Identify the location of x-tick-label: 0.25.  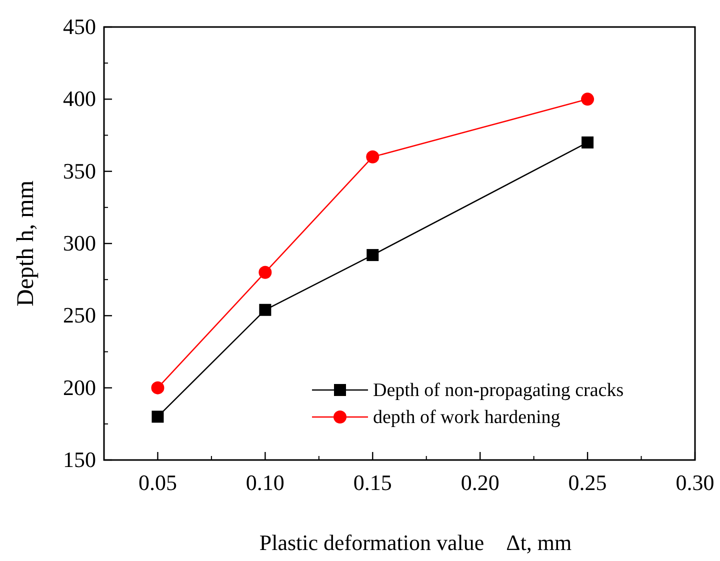
(587, 482).